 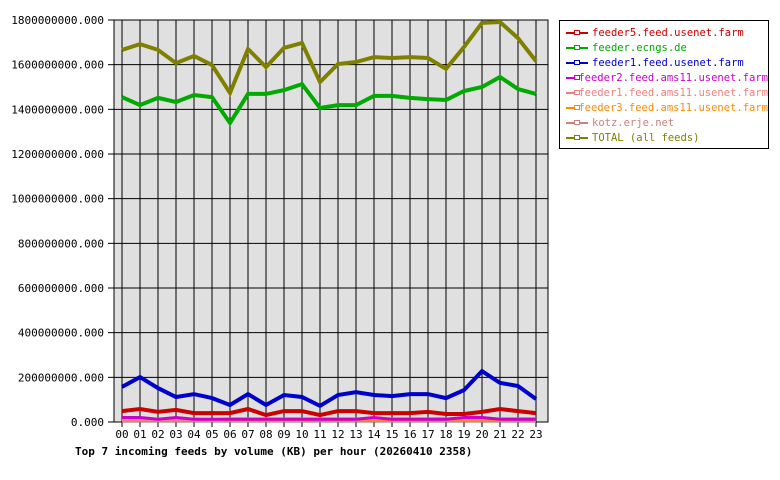 I want to click on x-tick-label: 23, so click(x=535, y=434).